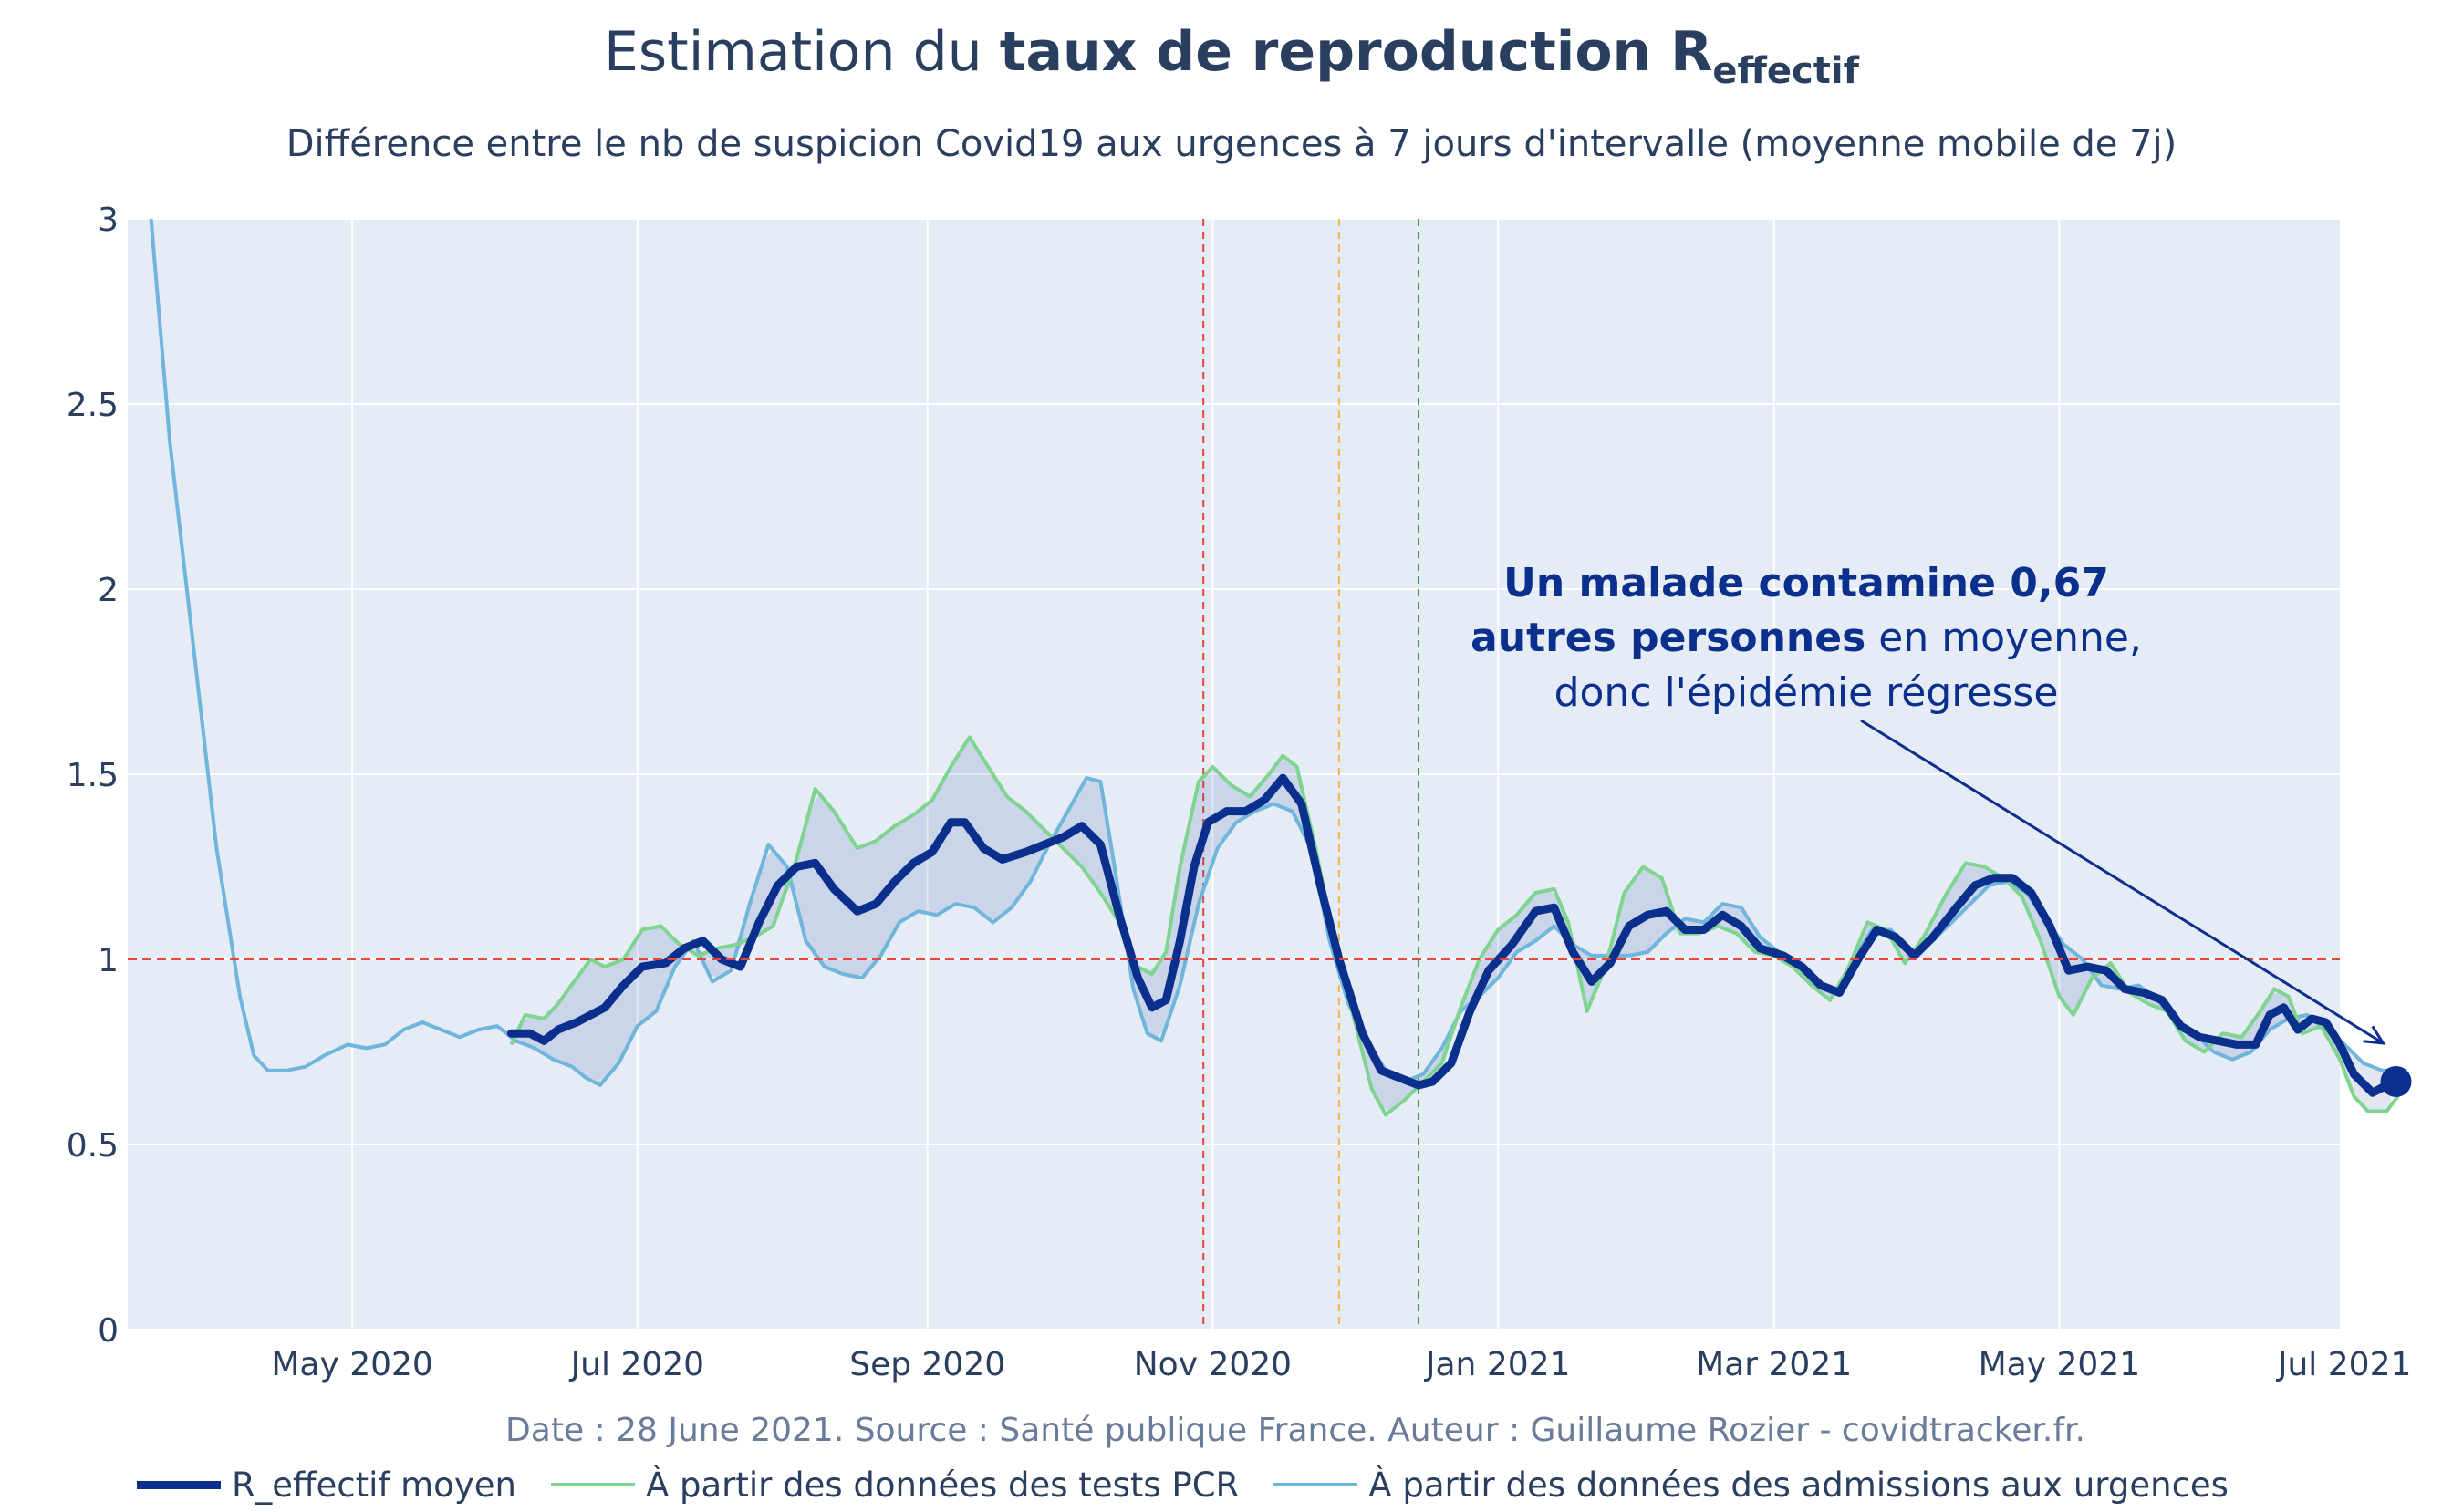 The width and height of the screenshot is (2463, 1512). I want to click on y-tick-label: 2, so click(108, 590).